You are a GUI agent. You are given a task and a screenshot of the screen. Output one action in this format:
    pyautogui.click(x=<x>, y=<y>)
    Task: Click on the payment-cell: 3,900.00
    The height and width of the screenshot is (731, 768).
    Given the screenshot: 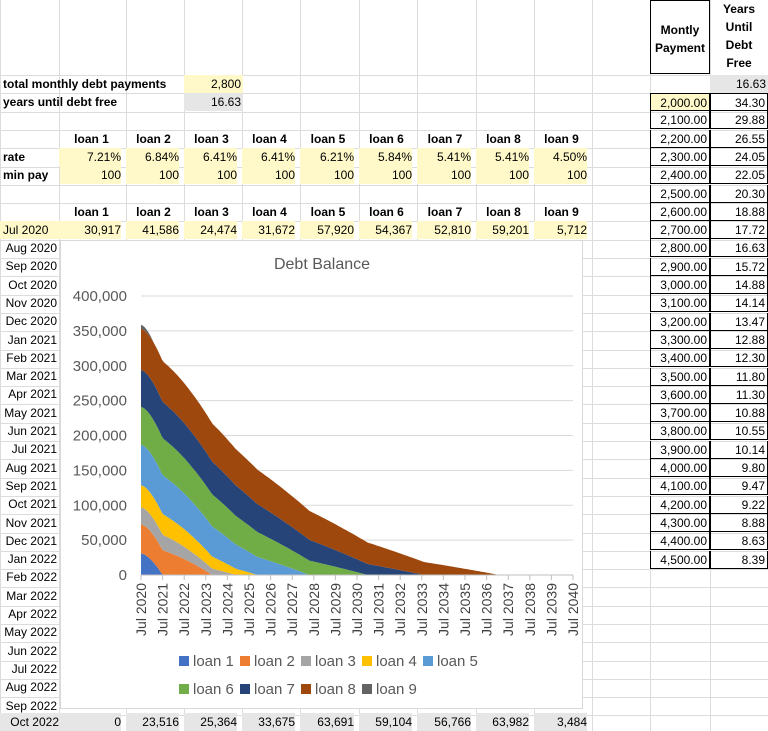 What is the action you would take?
    pyautogui.click(x=680, y=449)
    